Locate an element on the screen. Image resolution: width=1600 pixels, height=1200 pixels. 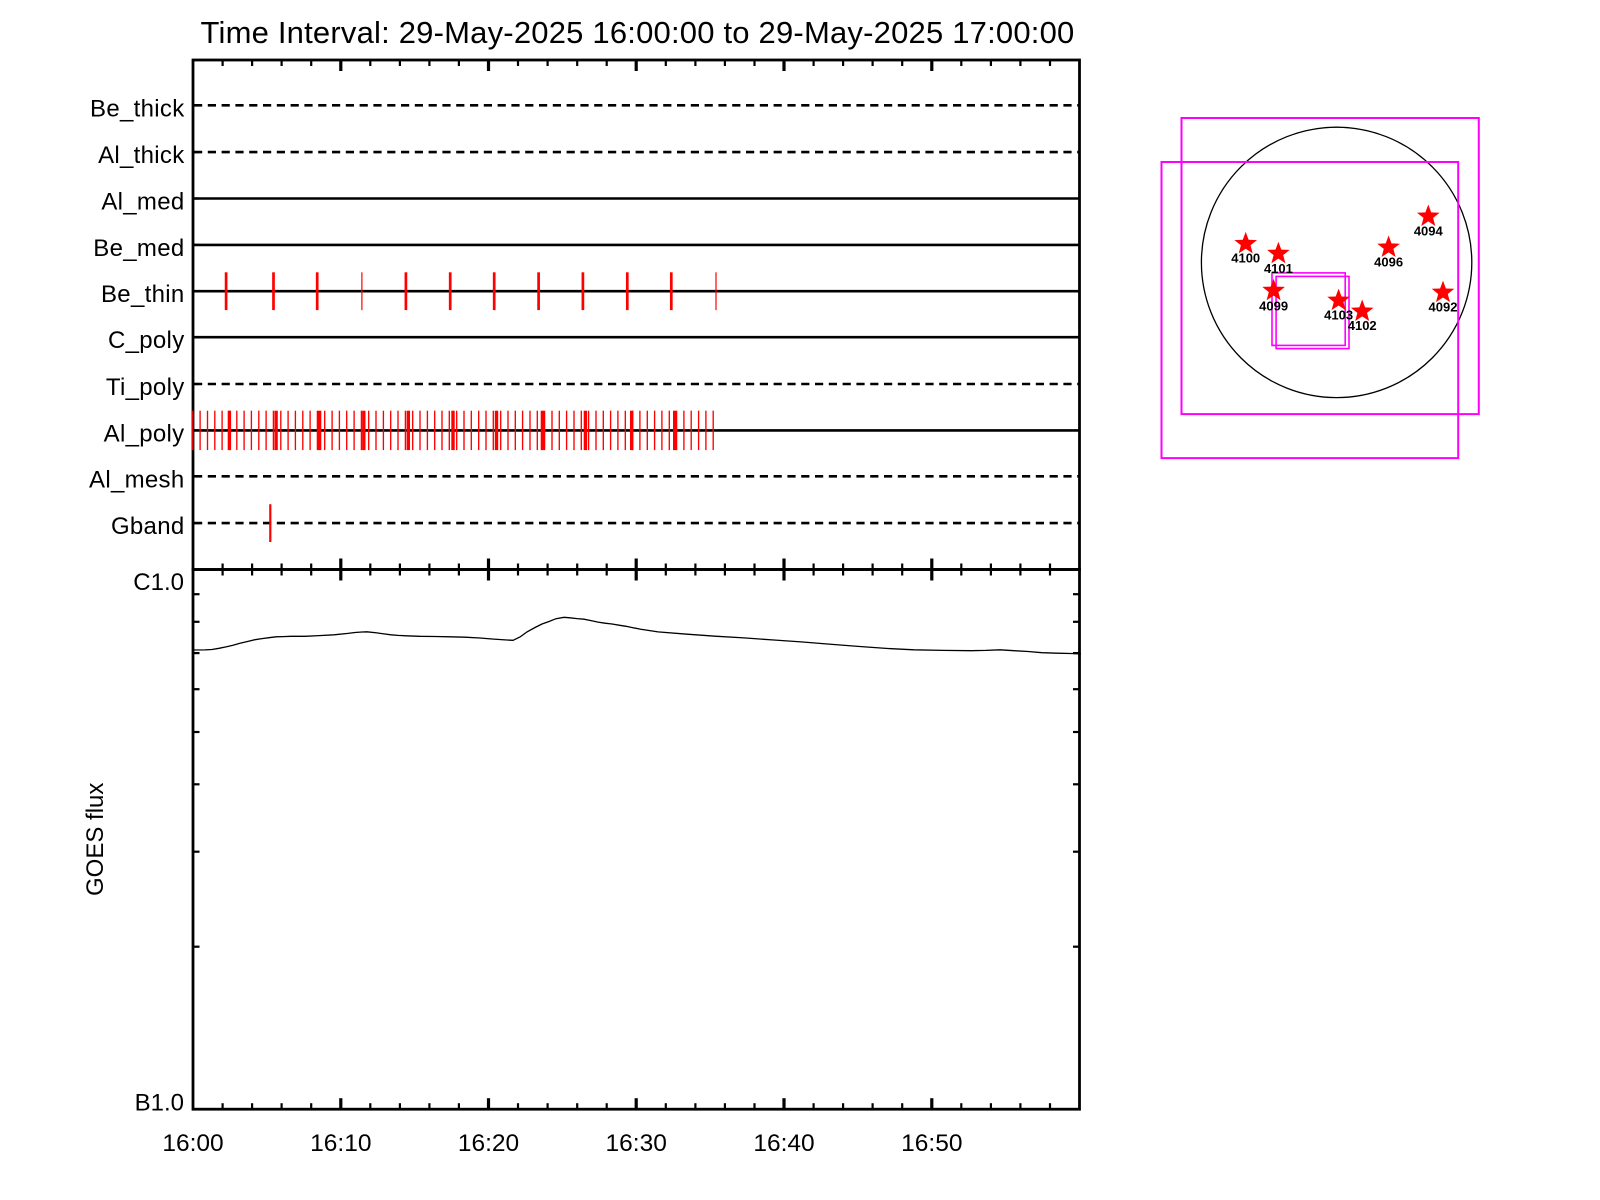
svg-text: Al_mesh is located at coordinates (136, 479).